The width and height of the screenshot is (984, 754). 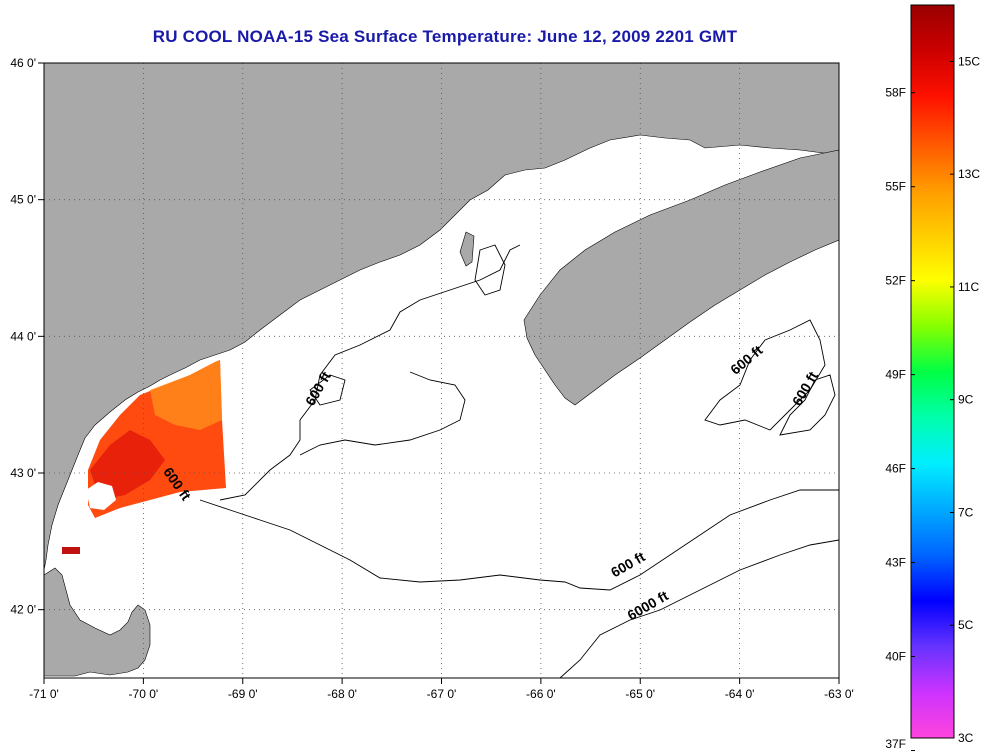 What do you see at coordinates (23, 63) in the screenshot?
I see `lat-tick-label: 46 0'` at bounding box center [23, 63].